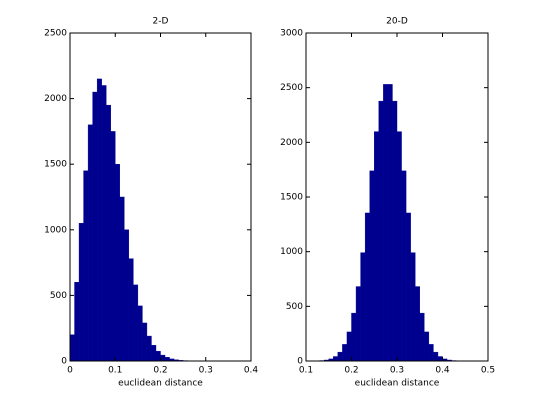 The image size is (540, 405). What do you see at coordinates (291, 34) in the screenshot?
I see `y-tick-label: 3000` at bounding box center [291, 34].